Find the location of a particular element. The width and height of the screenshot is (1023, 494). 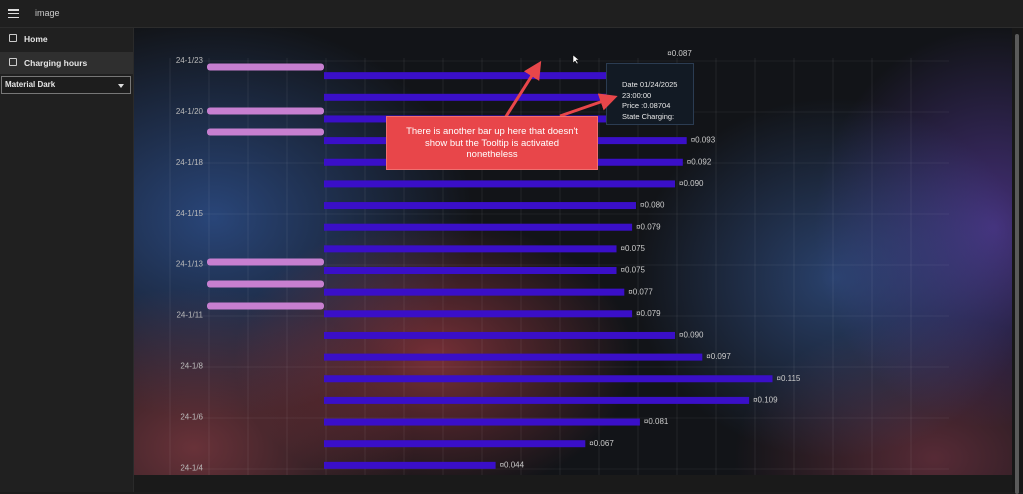

top-bar: image is located at coordinates (511, 14).